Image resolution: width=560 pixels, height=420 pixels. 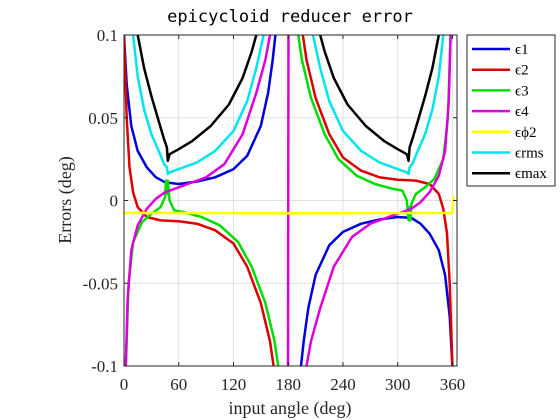 I want to click on x-tick-label: 180, so click(x=288, y=384).